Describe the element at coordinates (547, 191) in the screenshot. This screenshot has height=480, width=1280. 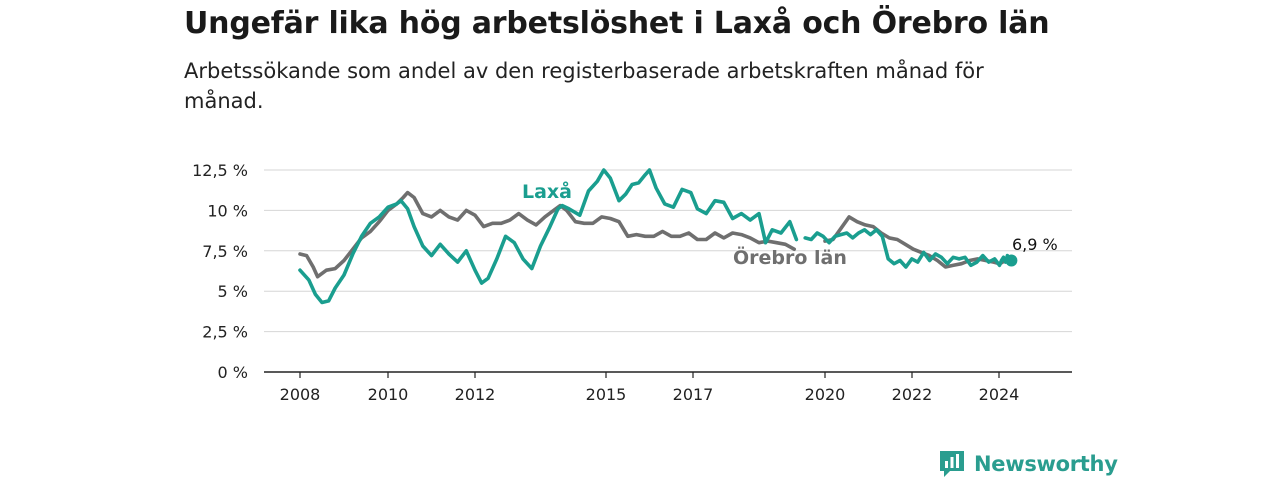
I see `series-label-laxa: Laxå` at that location.